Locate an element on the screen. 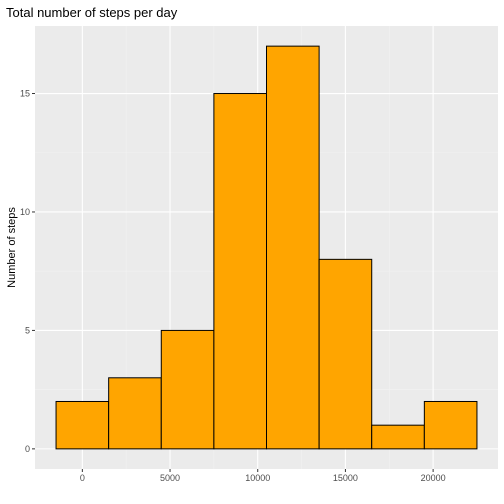 Image resolution: width=504 pixels, height=504 pixels. x-tick-label: 20000 is located at coordinates (433, 478).